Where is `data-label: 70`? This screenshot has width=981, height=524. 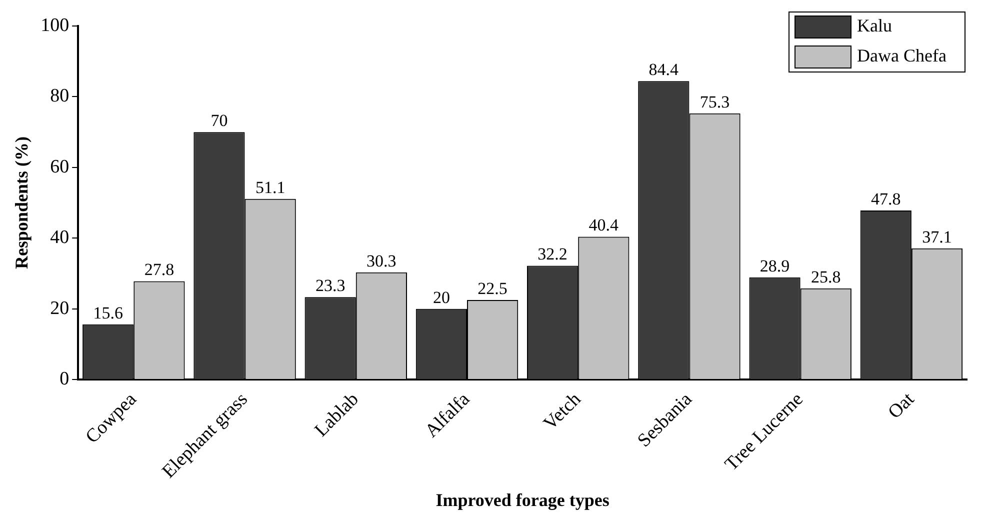
data-label: 70 is located at coordinates (219, 120).